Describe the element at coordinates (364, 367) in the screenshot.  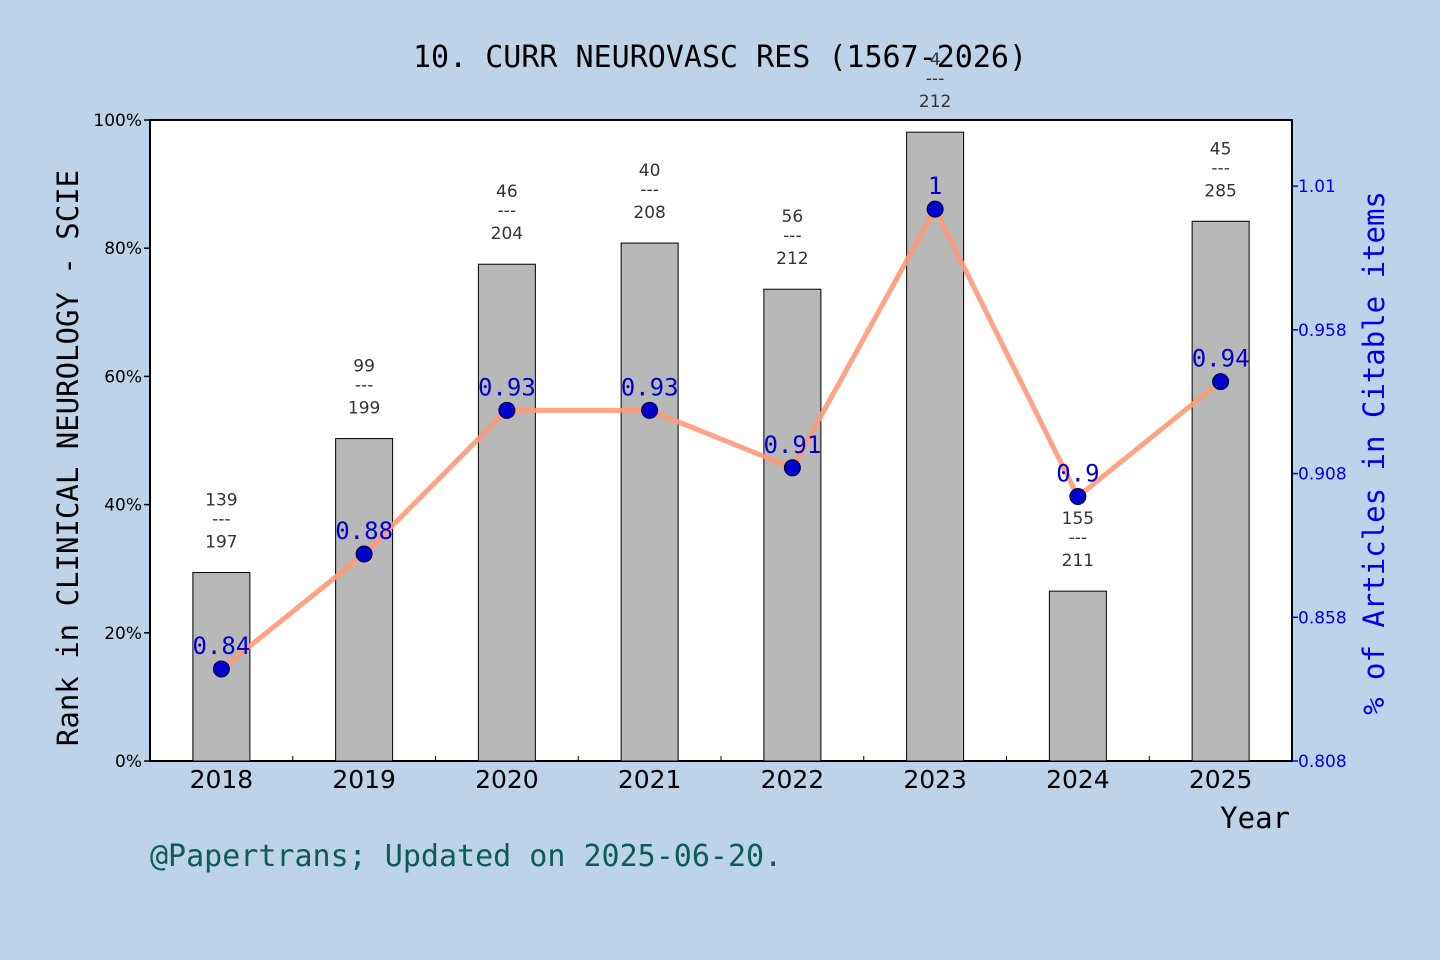
I see `bar-label-numerator: 99` at that location.